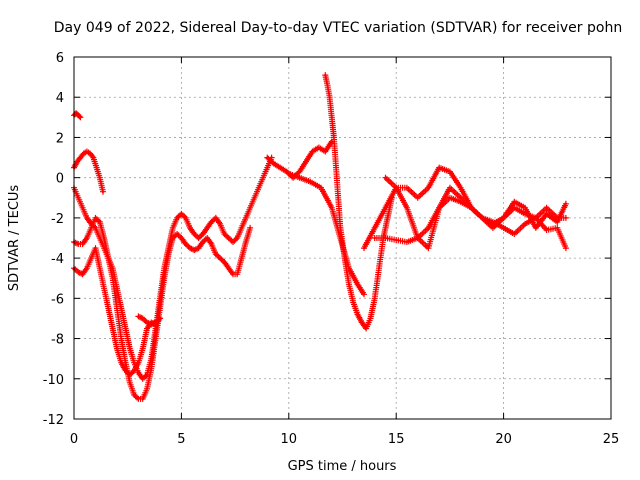 The width and height of the screenshot is (640, 480). I want to click on x-tick-label: 0, so click(74, 439).